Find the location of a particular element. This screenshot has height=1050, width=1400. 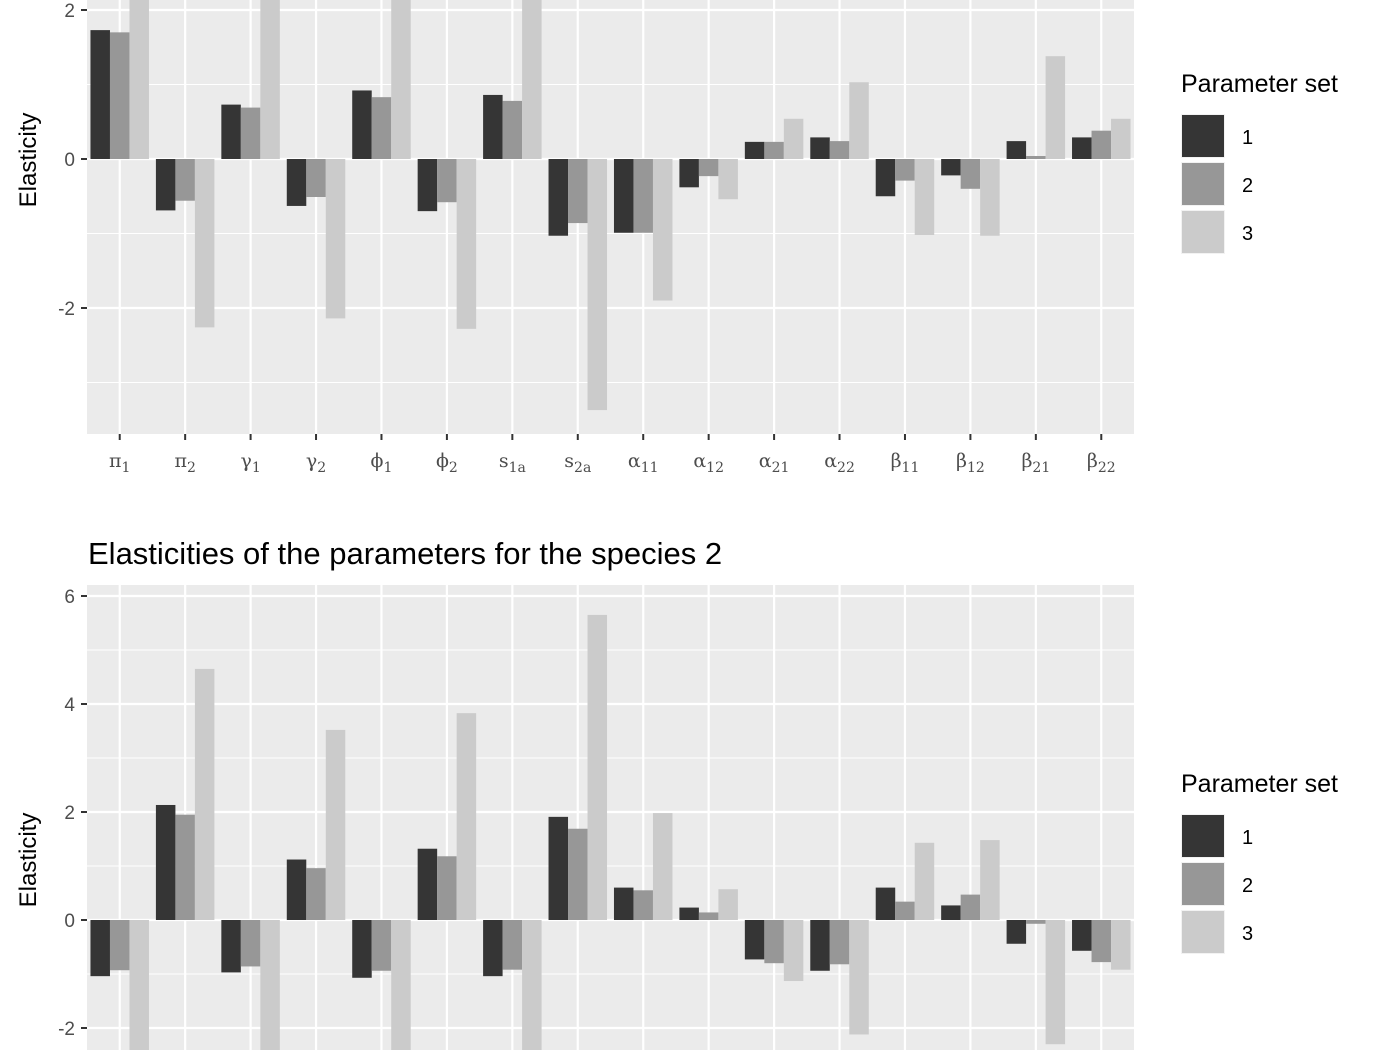

x-tick-label: s1a is located at coordinates (512, 463).